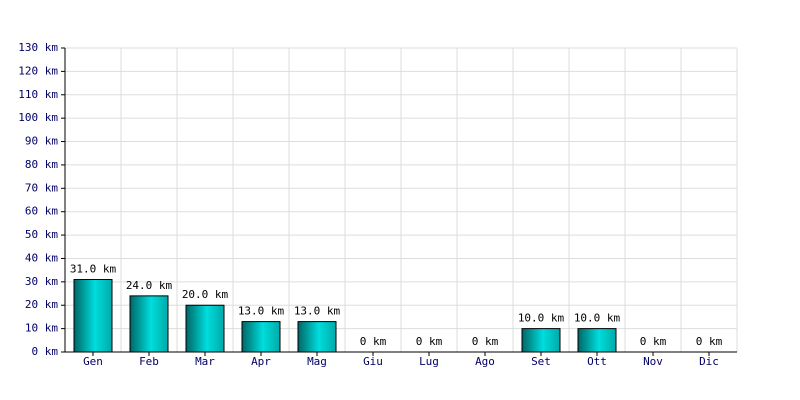 Image resolution: width=800 pixels, height=400 pixels. What do you see at coordinates (597, 361) in the screenshot?
I see `x-tick-label: Ott` at bounding box center [597, 361].